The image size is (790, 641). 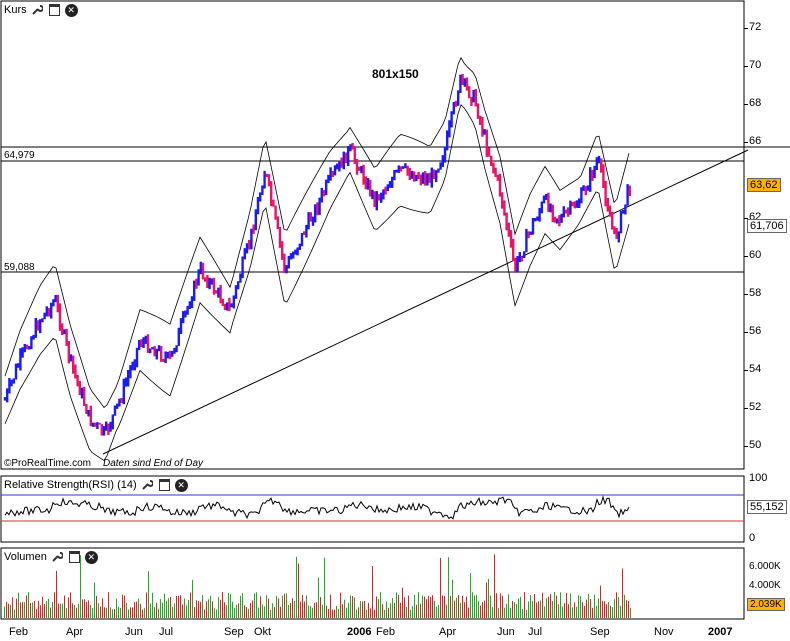 What do you see at coordinates (359, 632) in the screenshot?
I see `x-axis-label: 2006` at bounding box center [359, 632].